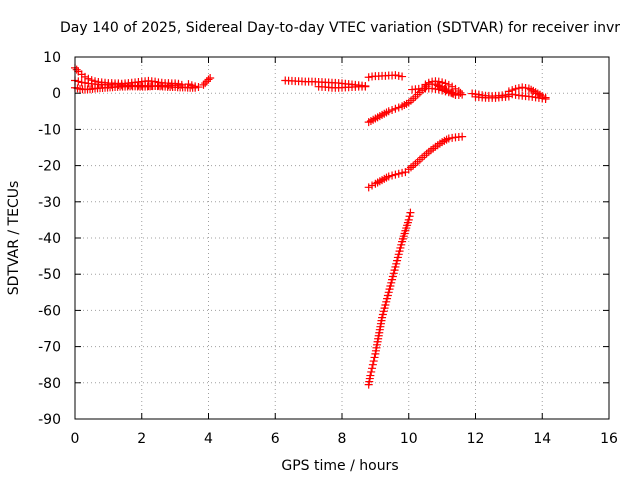 The width and height of the screenshot is (640, 480). I want to click on y-tick-label: -90, so click(49, 420).